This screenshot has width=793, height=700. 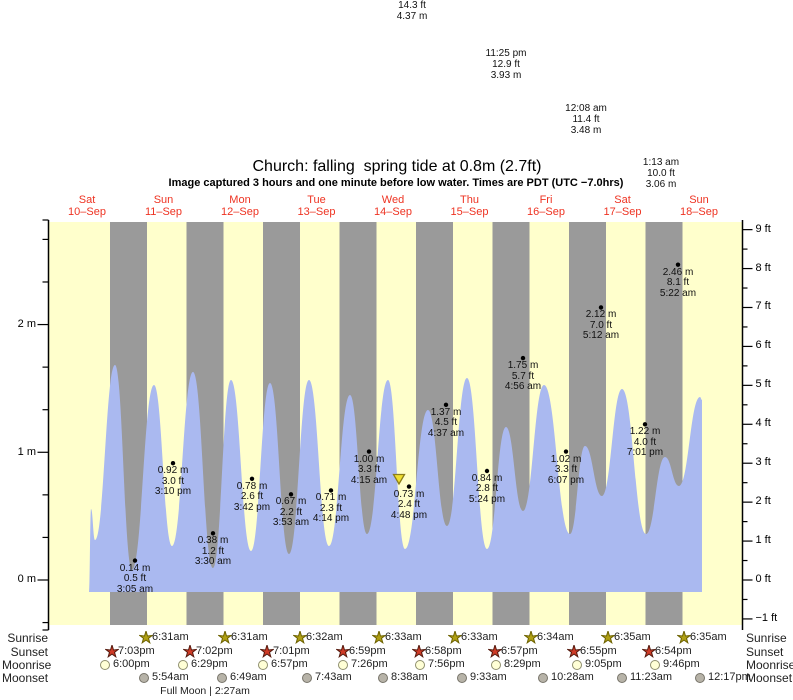 What do you see at coordinates (163, 212) in the screenshot?
I see `day-date: 11–Sep` at bounding box center [163, 212].